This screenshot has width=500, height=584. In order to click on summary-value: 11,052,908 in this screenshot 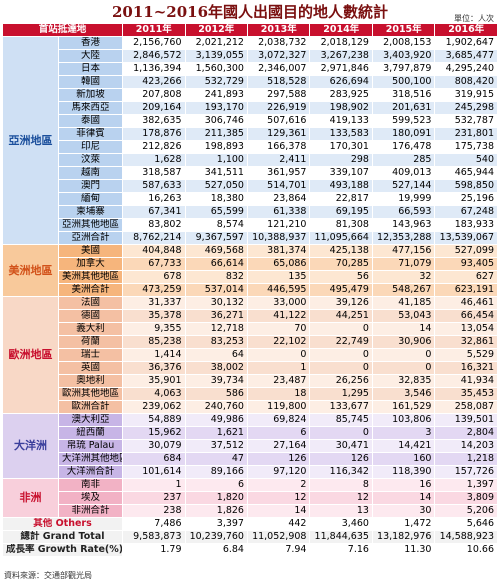, I will do `click(278, 537)`.